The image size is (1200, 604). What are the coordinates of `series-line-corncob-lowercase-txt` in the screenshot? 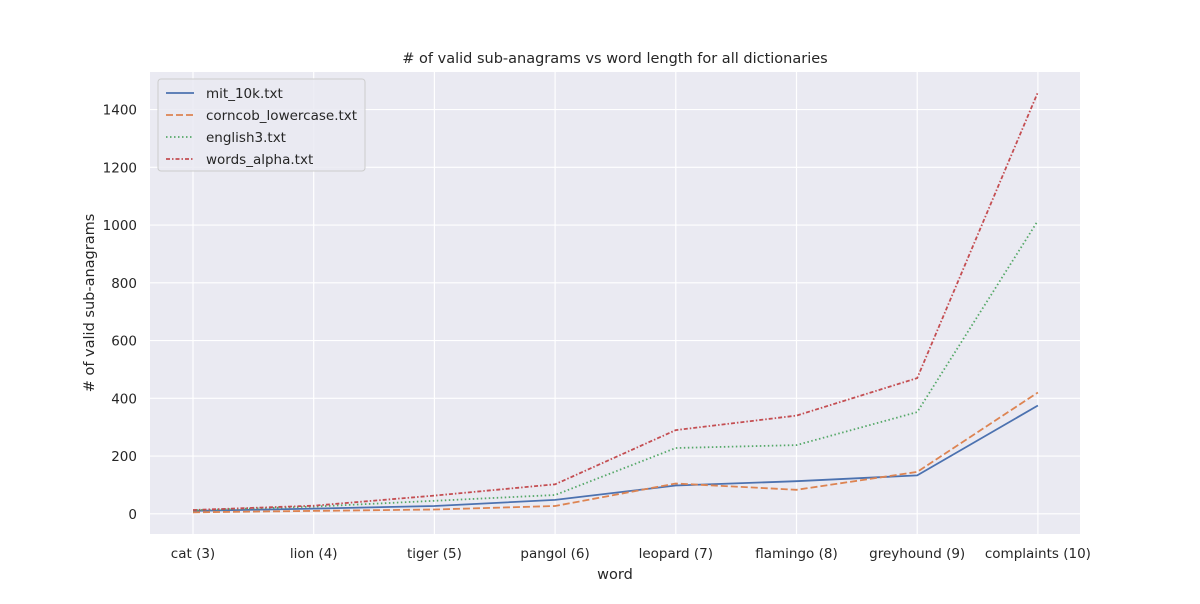 It's located at (615, 452).